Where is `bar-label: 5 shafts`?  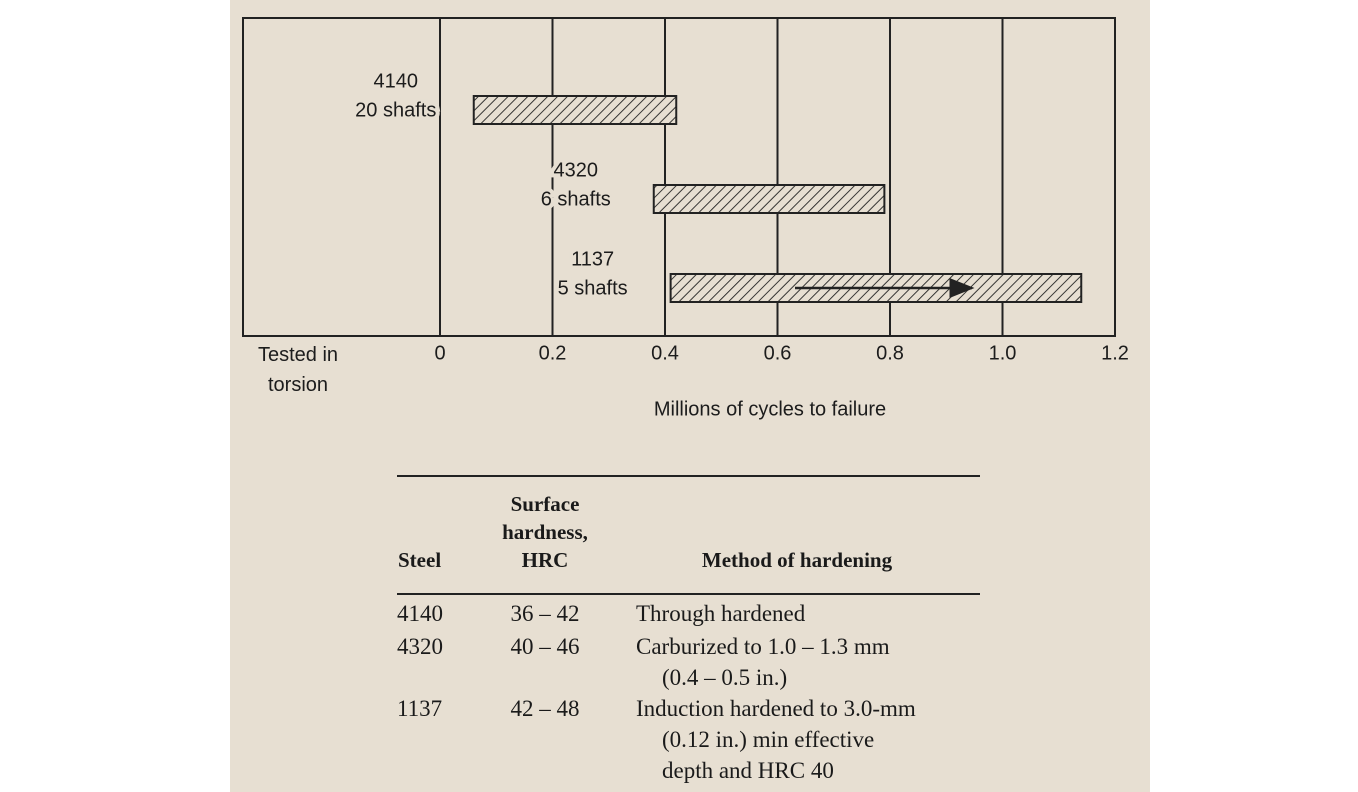
bar-label: 5 shafts is located at coordinates (593, 288).